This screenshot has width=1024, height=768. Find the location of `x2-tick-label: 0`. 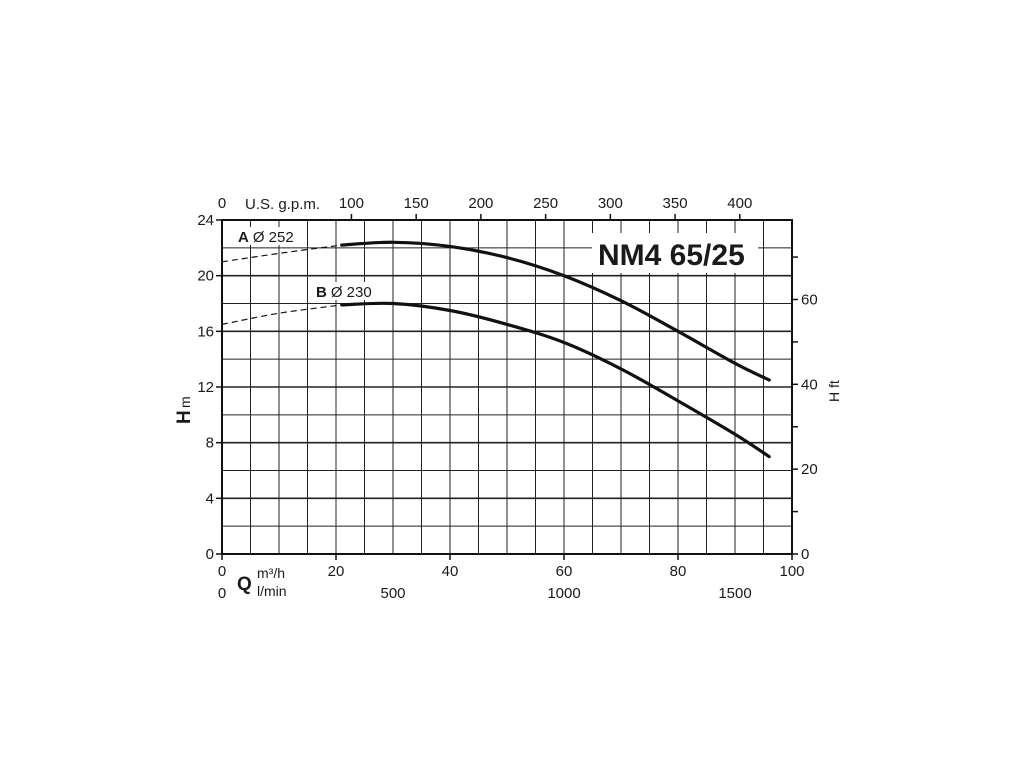

x2-tick-label: 0 is located at coordinates (222, 203).